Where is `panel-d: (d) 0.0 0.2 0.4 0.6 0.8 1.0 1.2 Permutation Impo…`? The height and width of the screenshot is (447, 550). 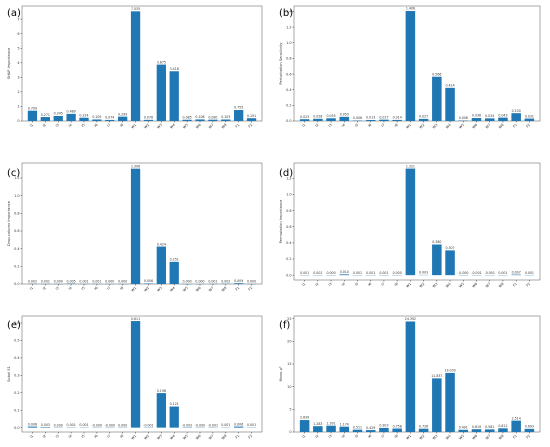 panel-d: (d) 0.0 0.2 0.4 0.6 0.8 1.0 1.2 Permutation Impo… is located at coordinates (410, 225).